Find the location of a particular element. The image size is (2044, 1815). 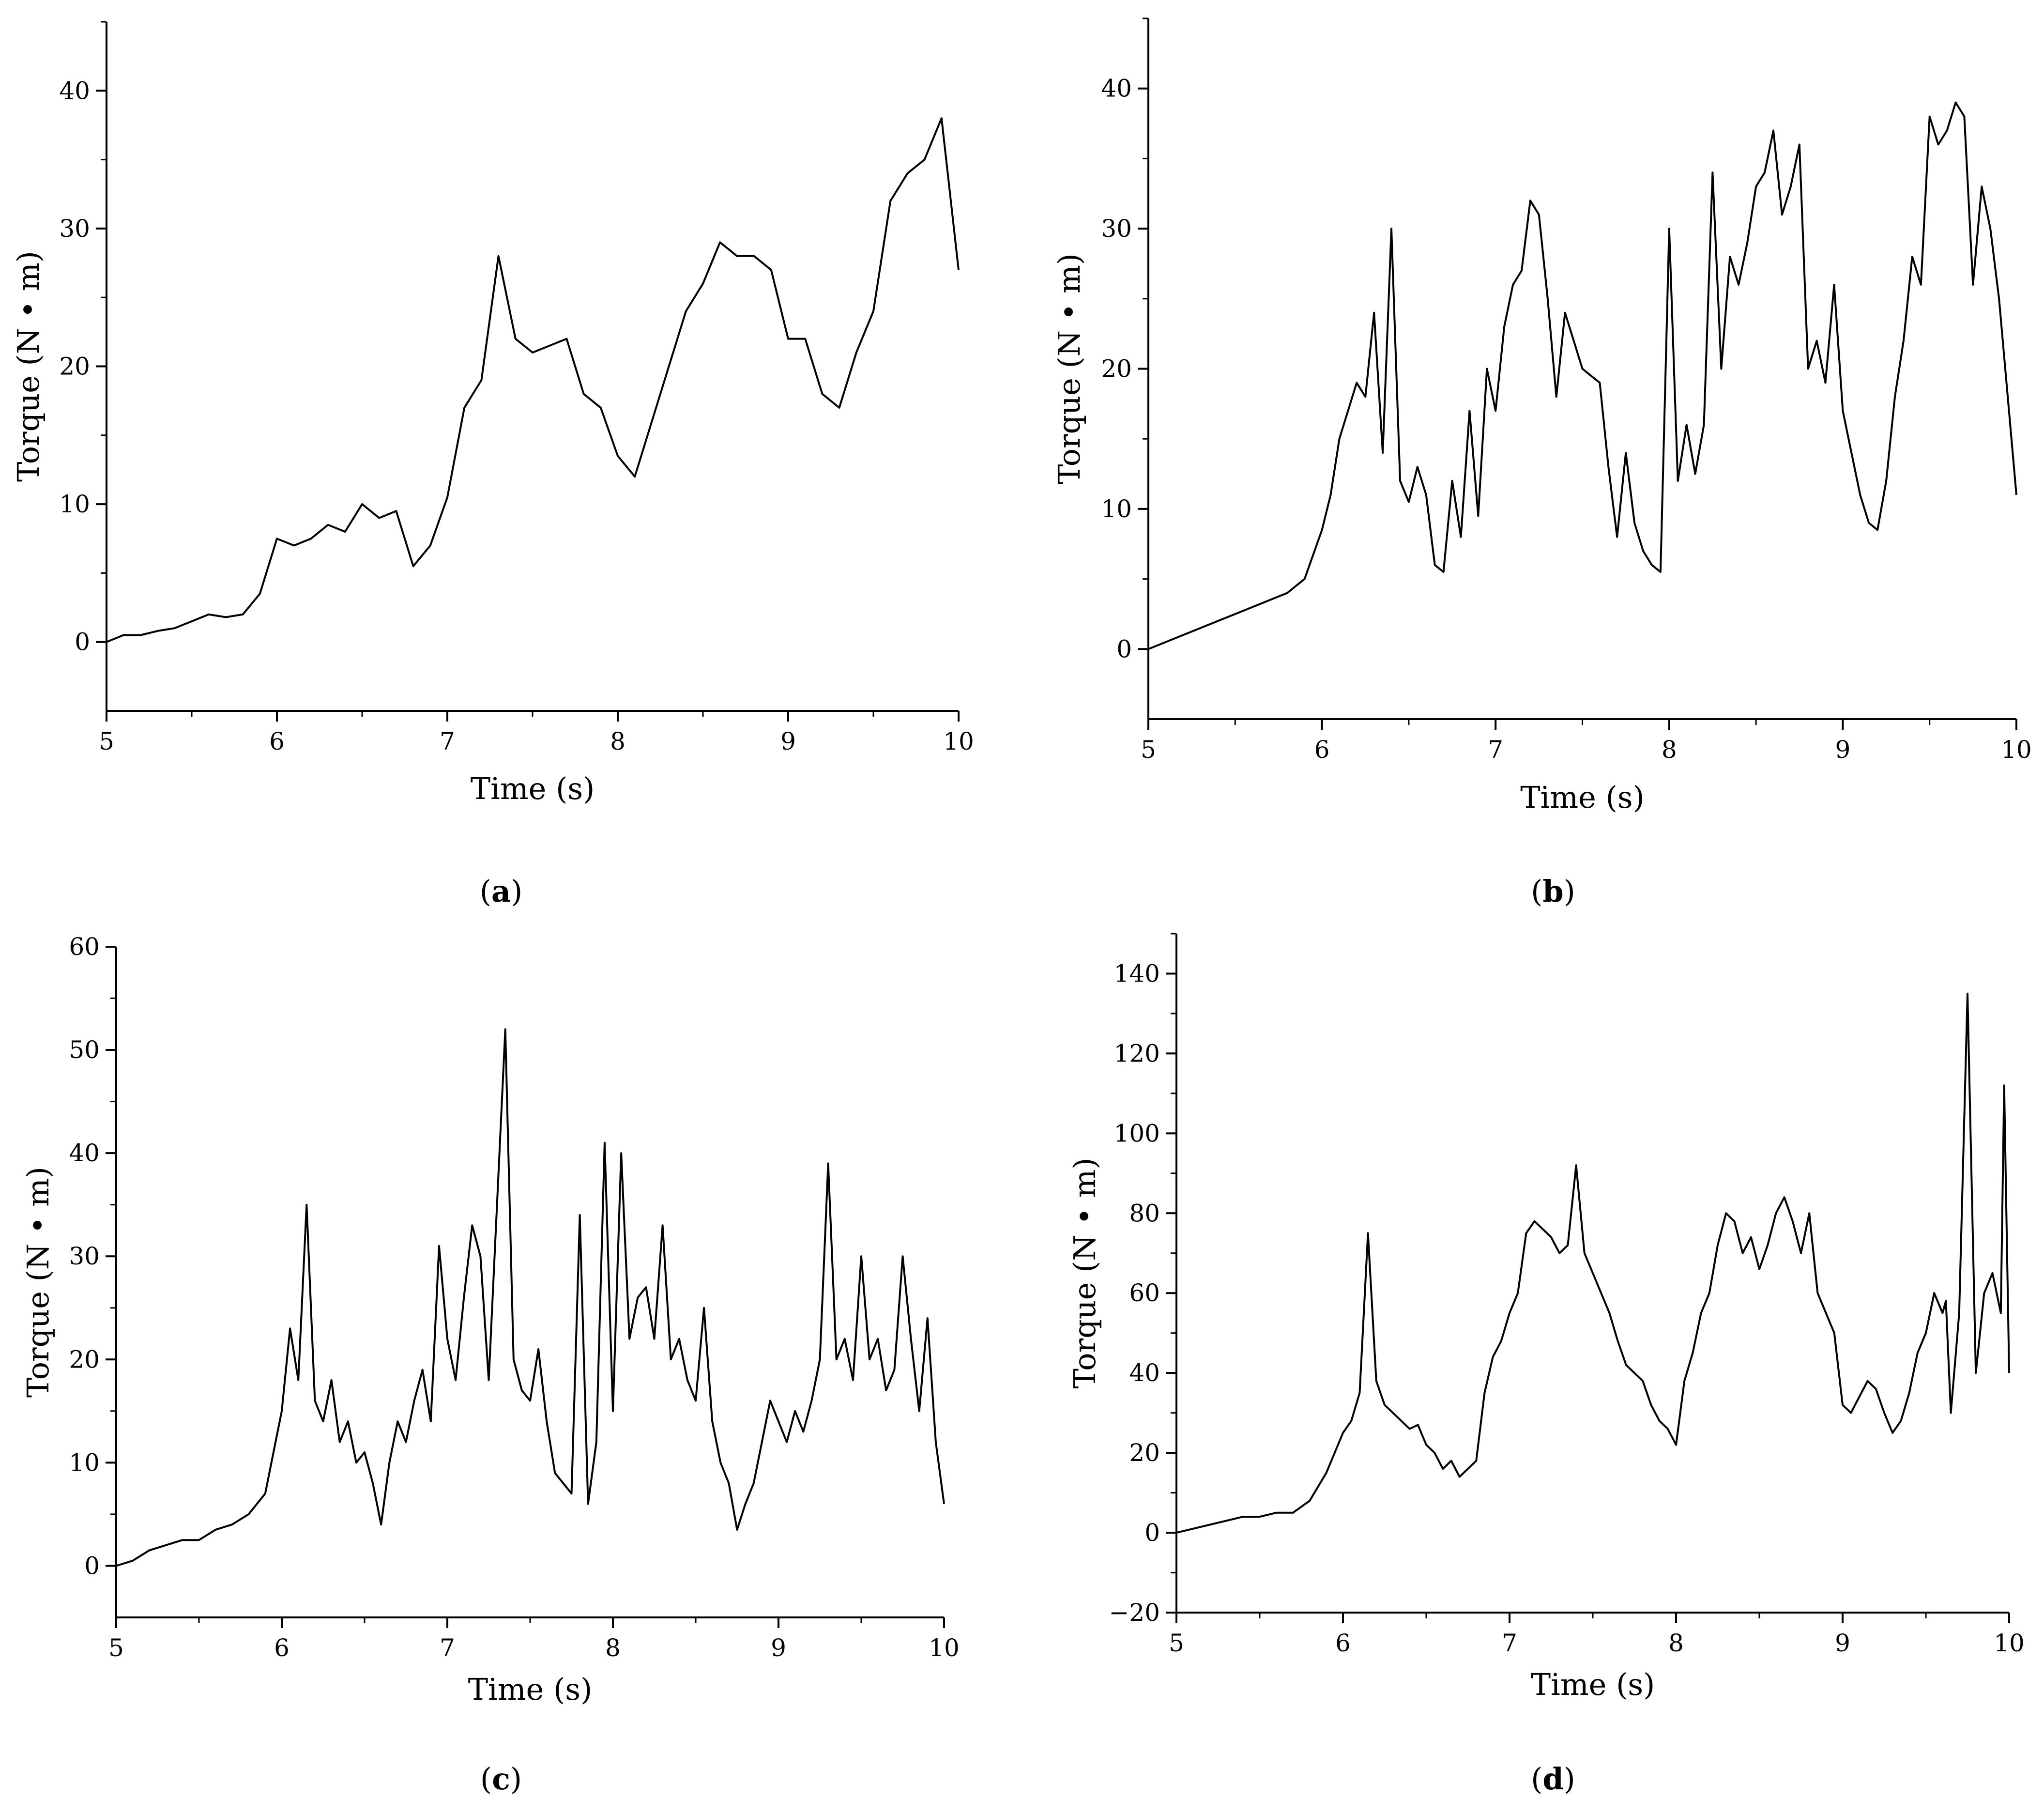

torque-series-line-b is located at coordinates (1582, 375).